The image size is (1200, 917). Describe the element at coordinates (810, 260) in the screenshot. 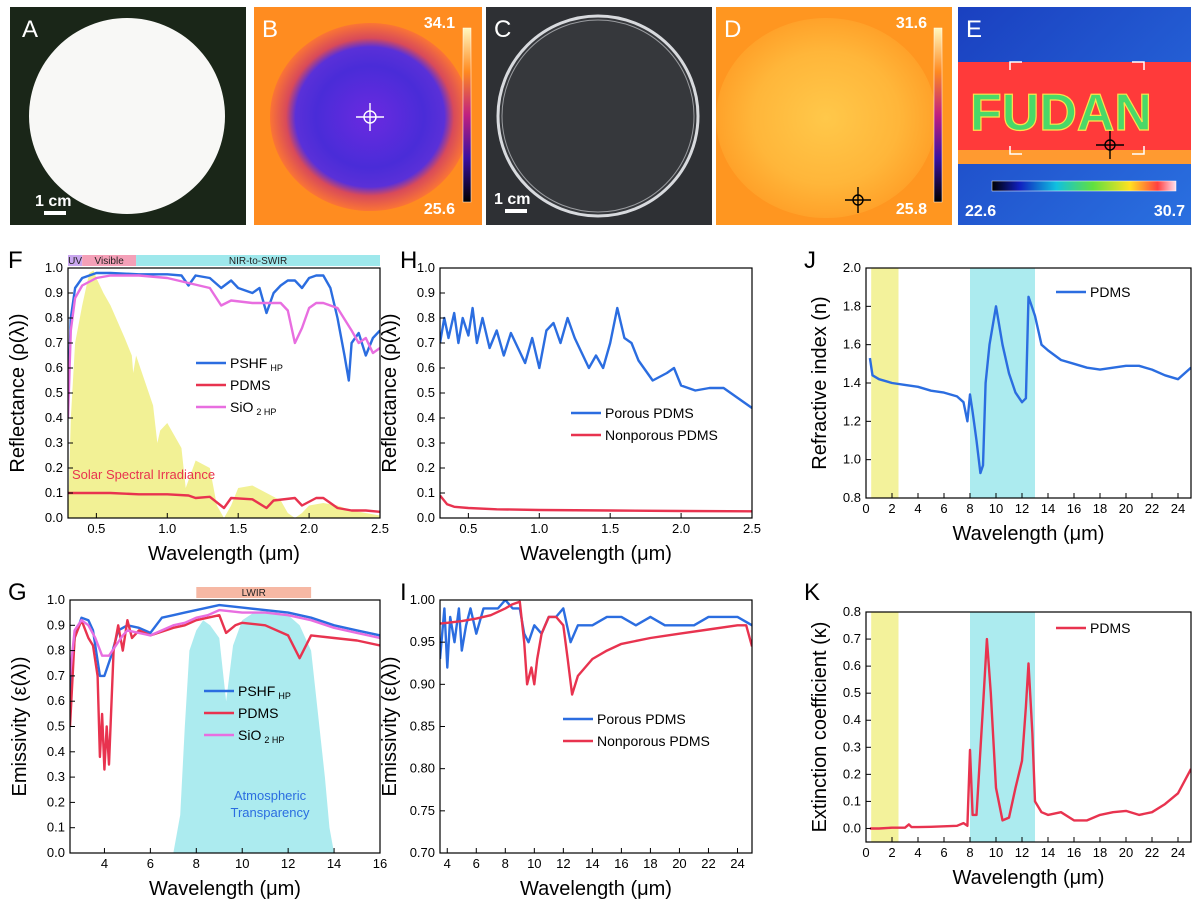

I see `panel-label-J: J` at that location.